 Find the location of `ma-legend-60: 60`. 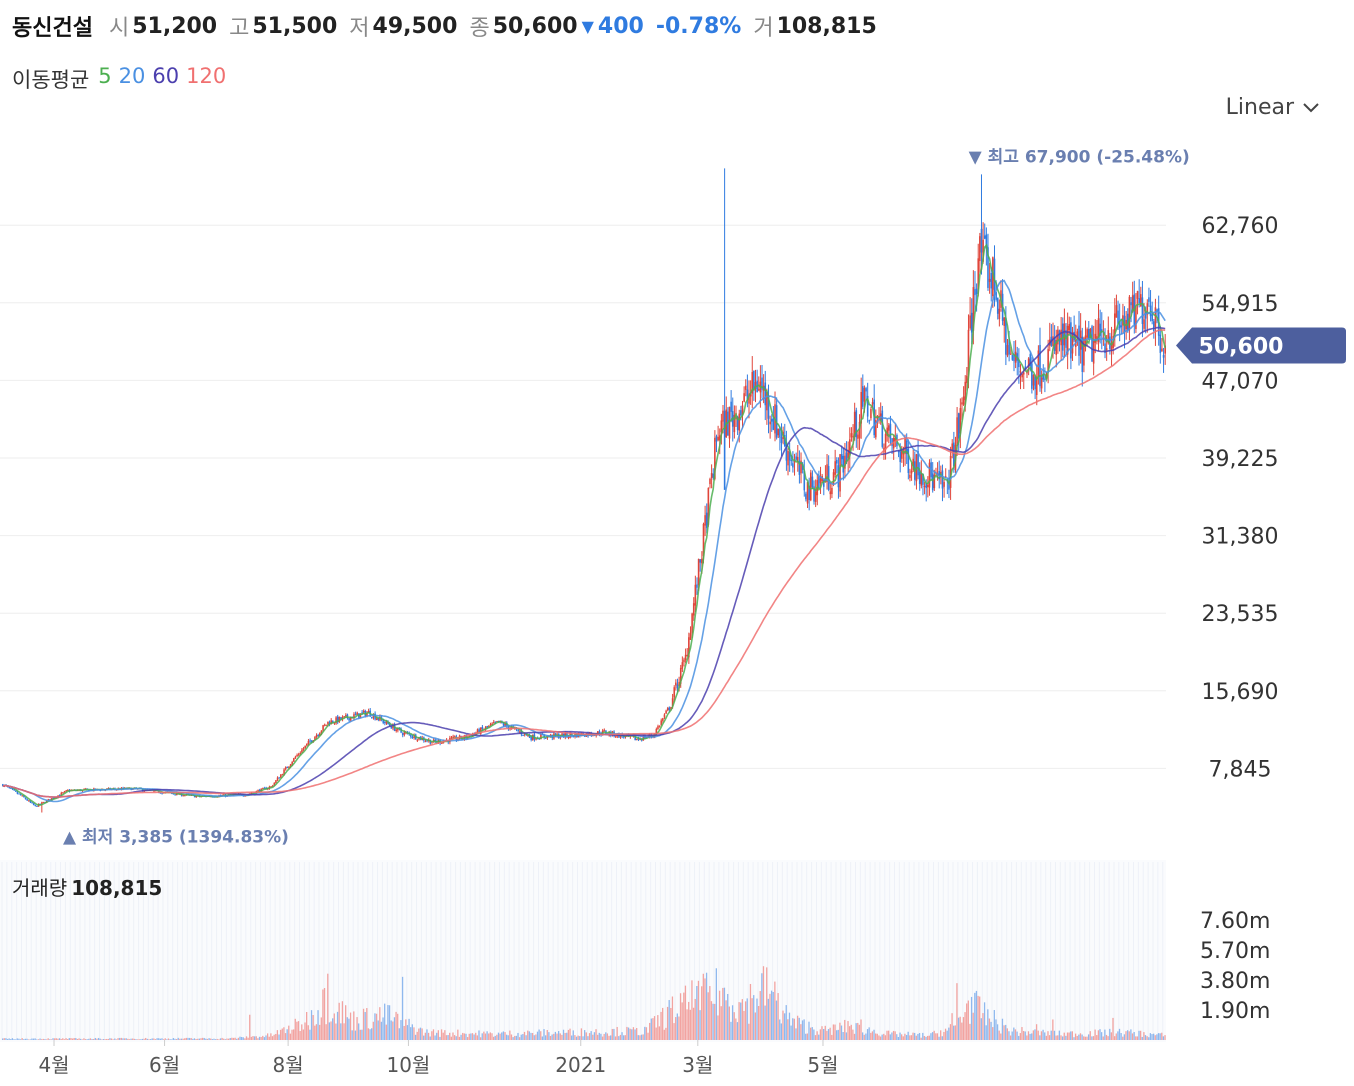

ma-legend-60: 60 is located at coordinates (166, 76).